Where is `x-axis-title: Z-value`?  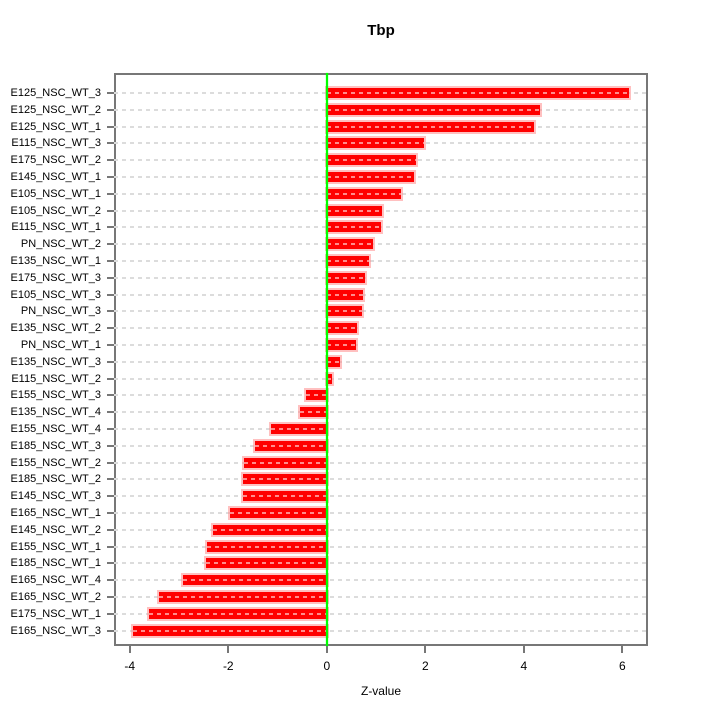 x-axis-title: Z-value is located at coordinates (380, 691).